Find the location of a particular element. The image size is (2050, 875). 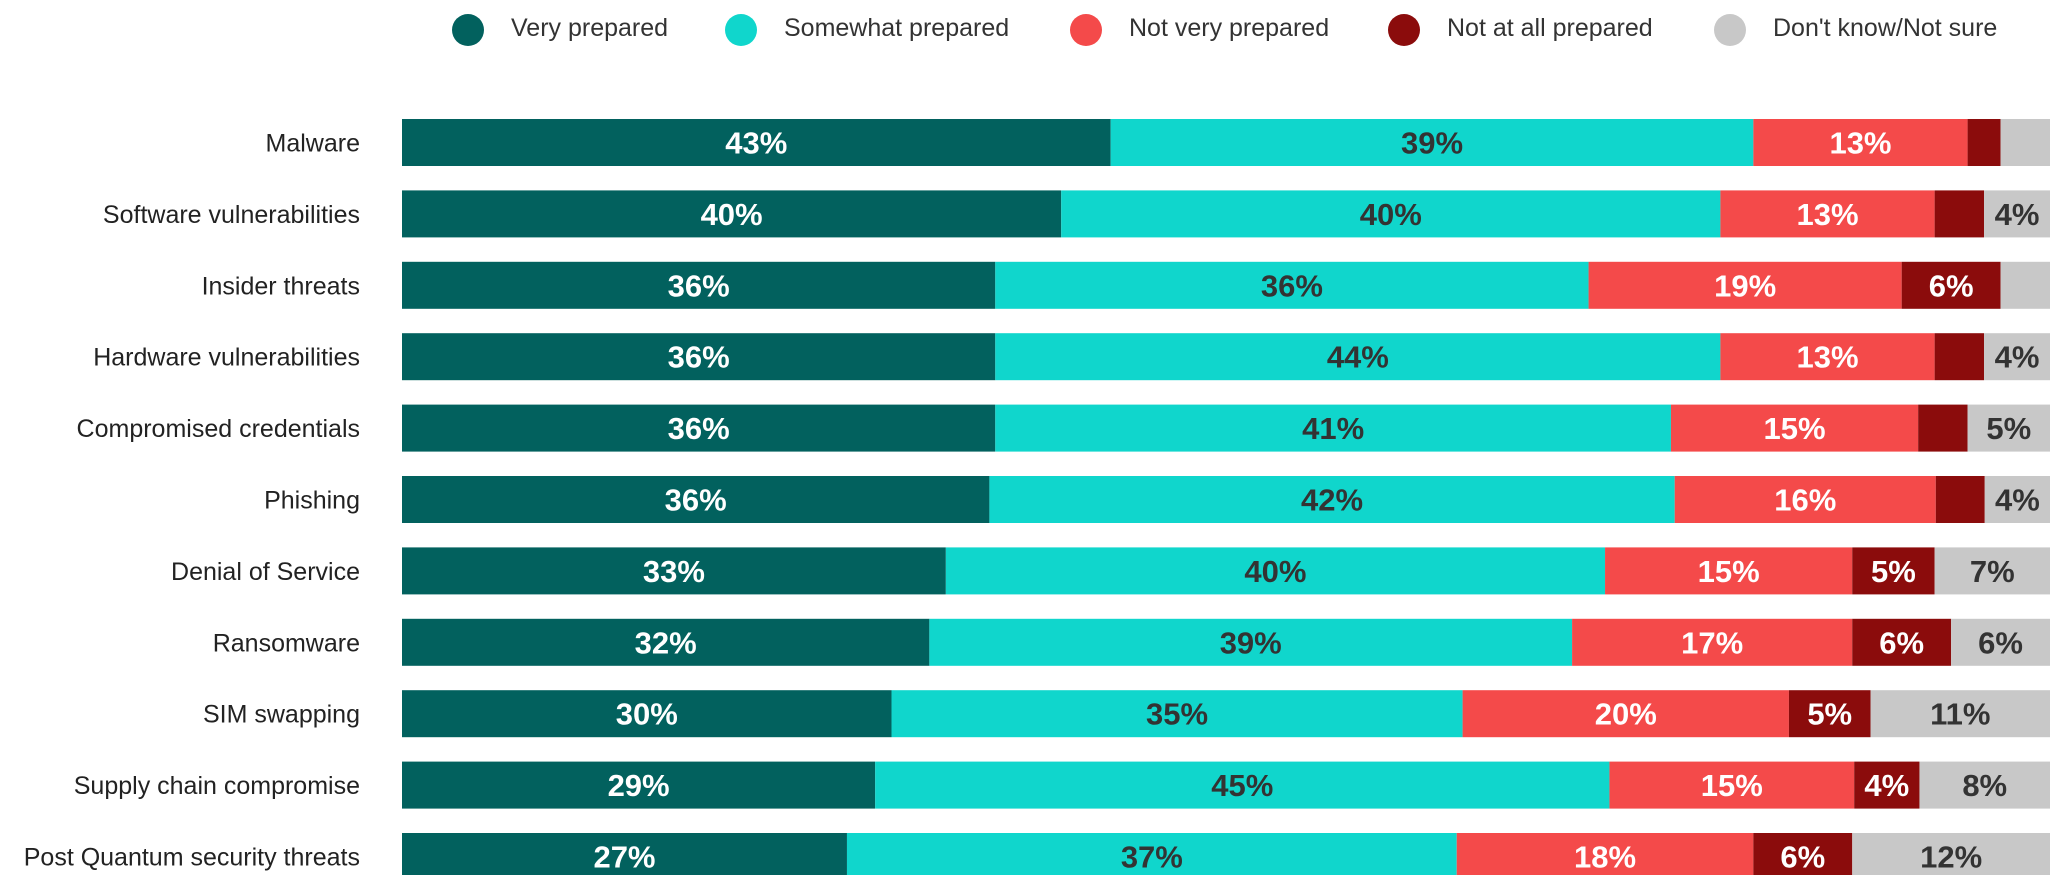

bar-row: 32% 39% 17% 6% 6% is located at coordinates (1226, 642).